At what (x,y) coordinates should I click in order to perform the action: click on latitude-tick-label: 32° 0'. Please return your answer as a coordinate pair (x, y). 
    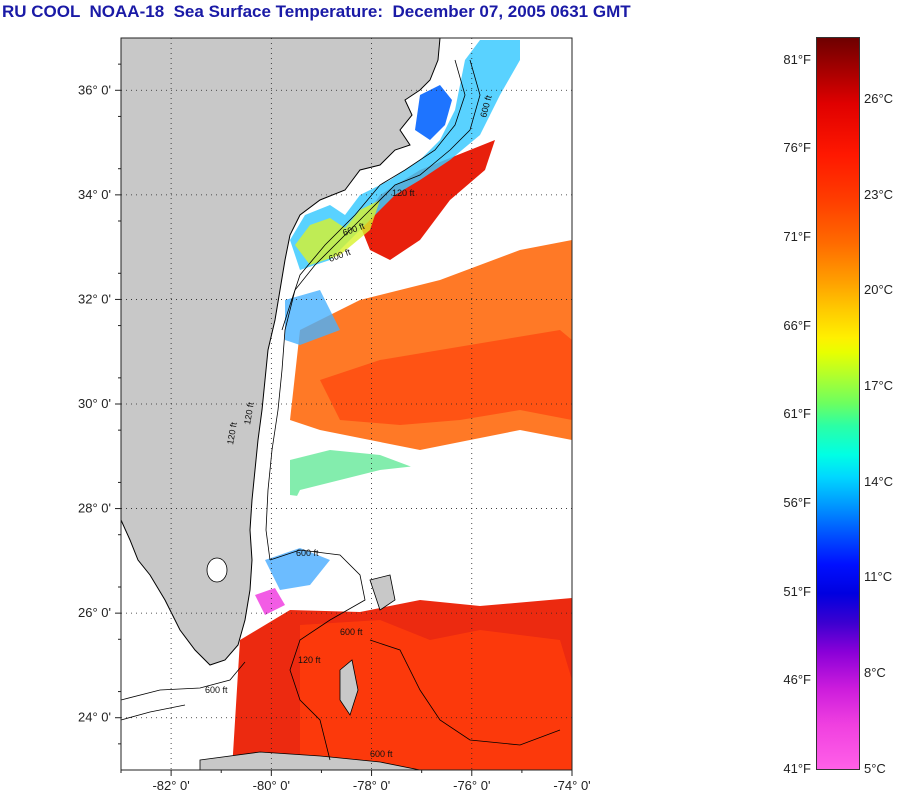
    Looking at the image, I should click on (94, 298).